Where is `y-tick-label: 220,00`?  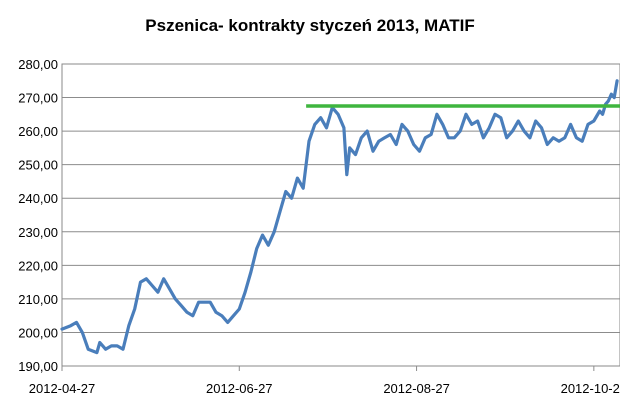
y-tick-label: 220,00 is located at coordinates (38, 265).